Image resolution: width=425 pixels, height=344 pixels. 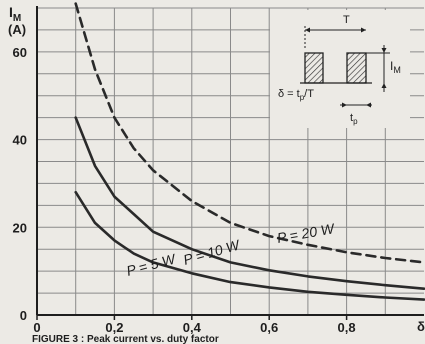 What do you see at coordinates (23, 315) in the screenshot?
I see `y-tick-label: 0` at bounding box center [23, 315].